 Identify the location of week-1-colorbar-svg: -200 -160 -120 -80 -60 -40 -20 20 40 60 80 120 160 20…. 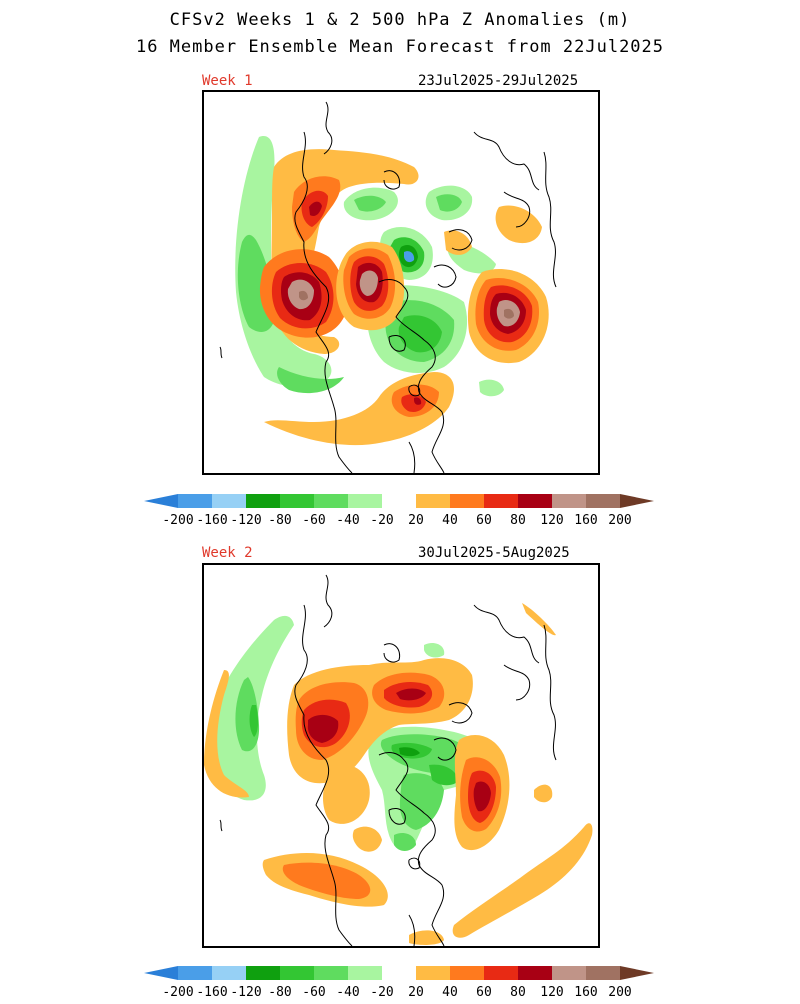
(399, 511).